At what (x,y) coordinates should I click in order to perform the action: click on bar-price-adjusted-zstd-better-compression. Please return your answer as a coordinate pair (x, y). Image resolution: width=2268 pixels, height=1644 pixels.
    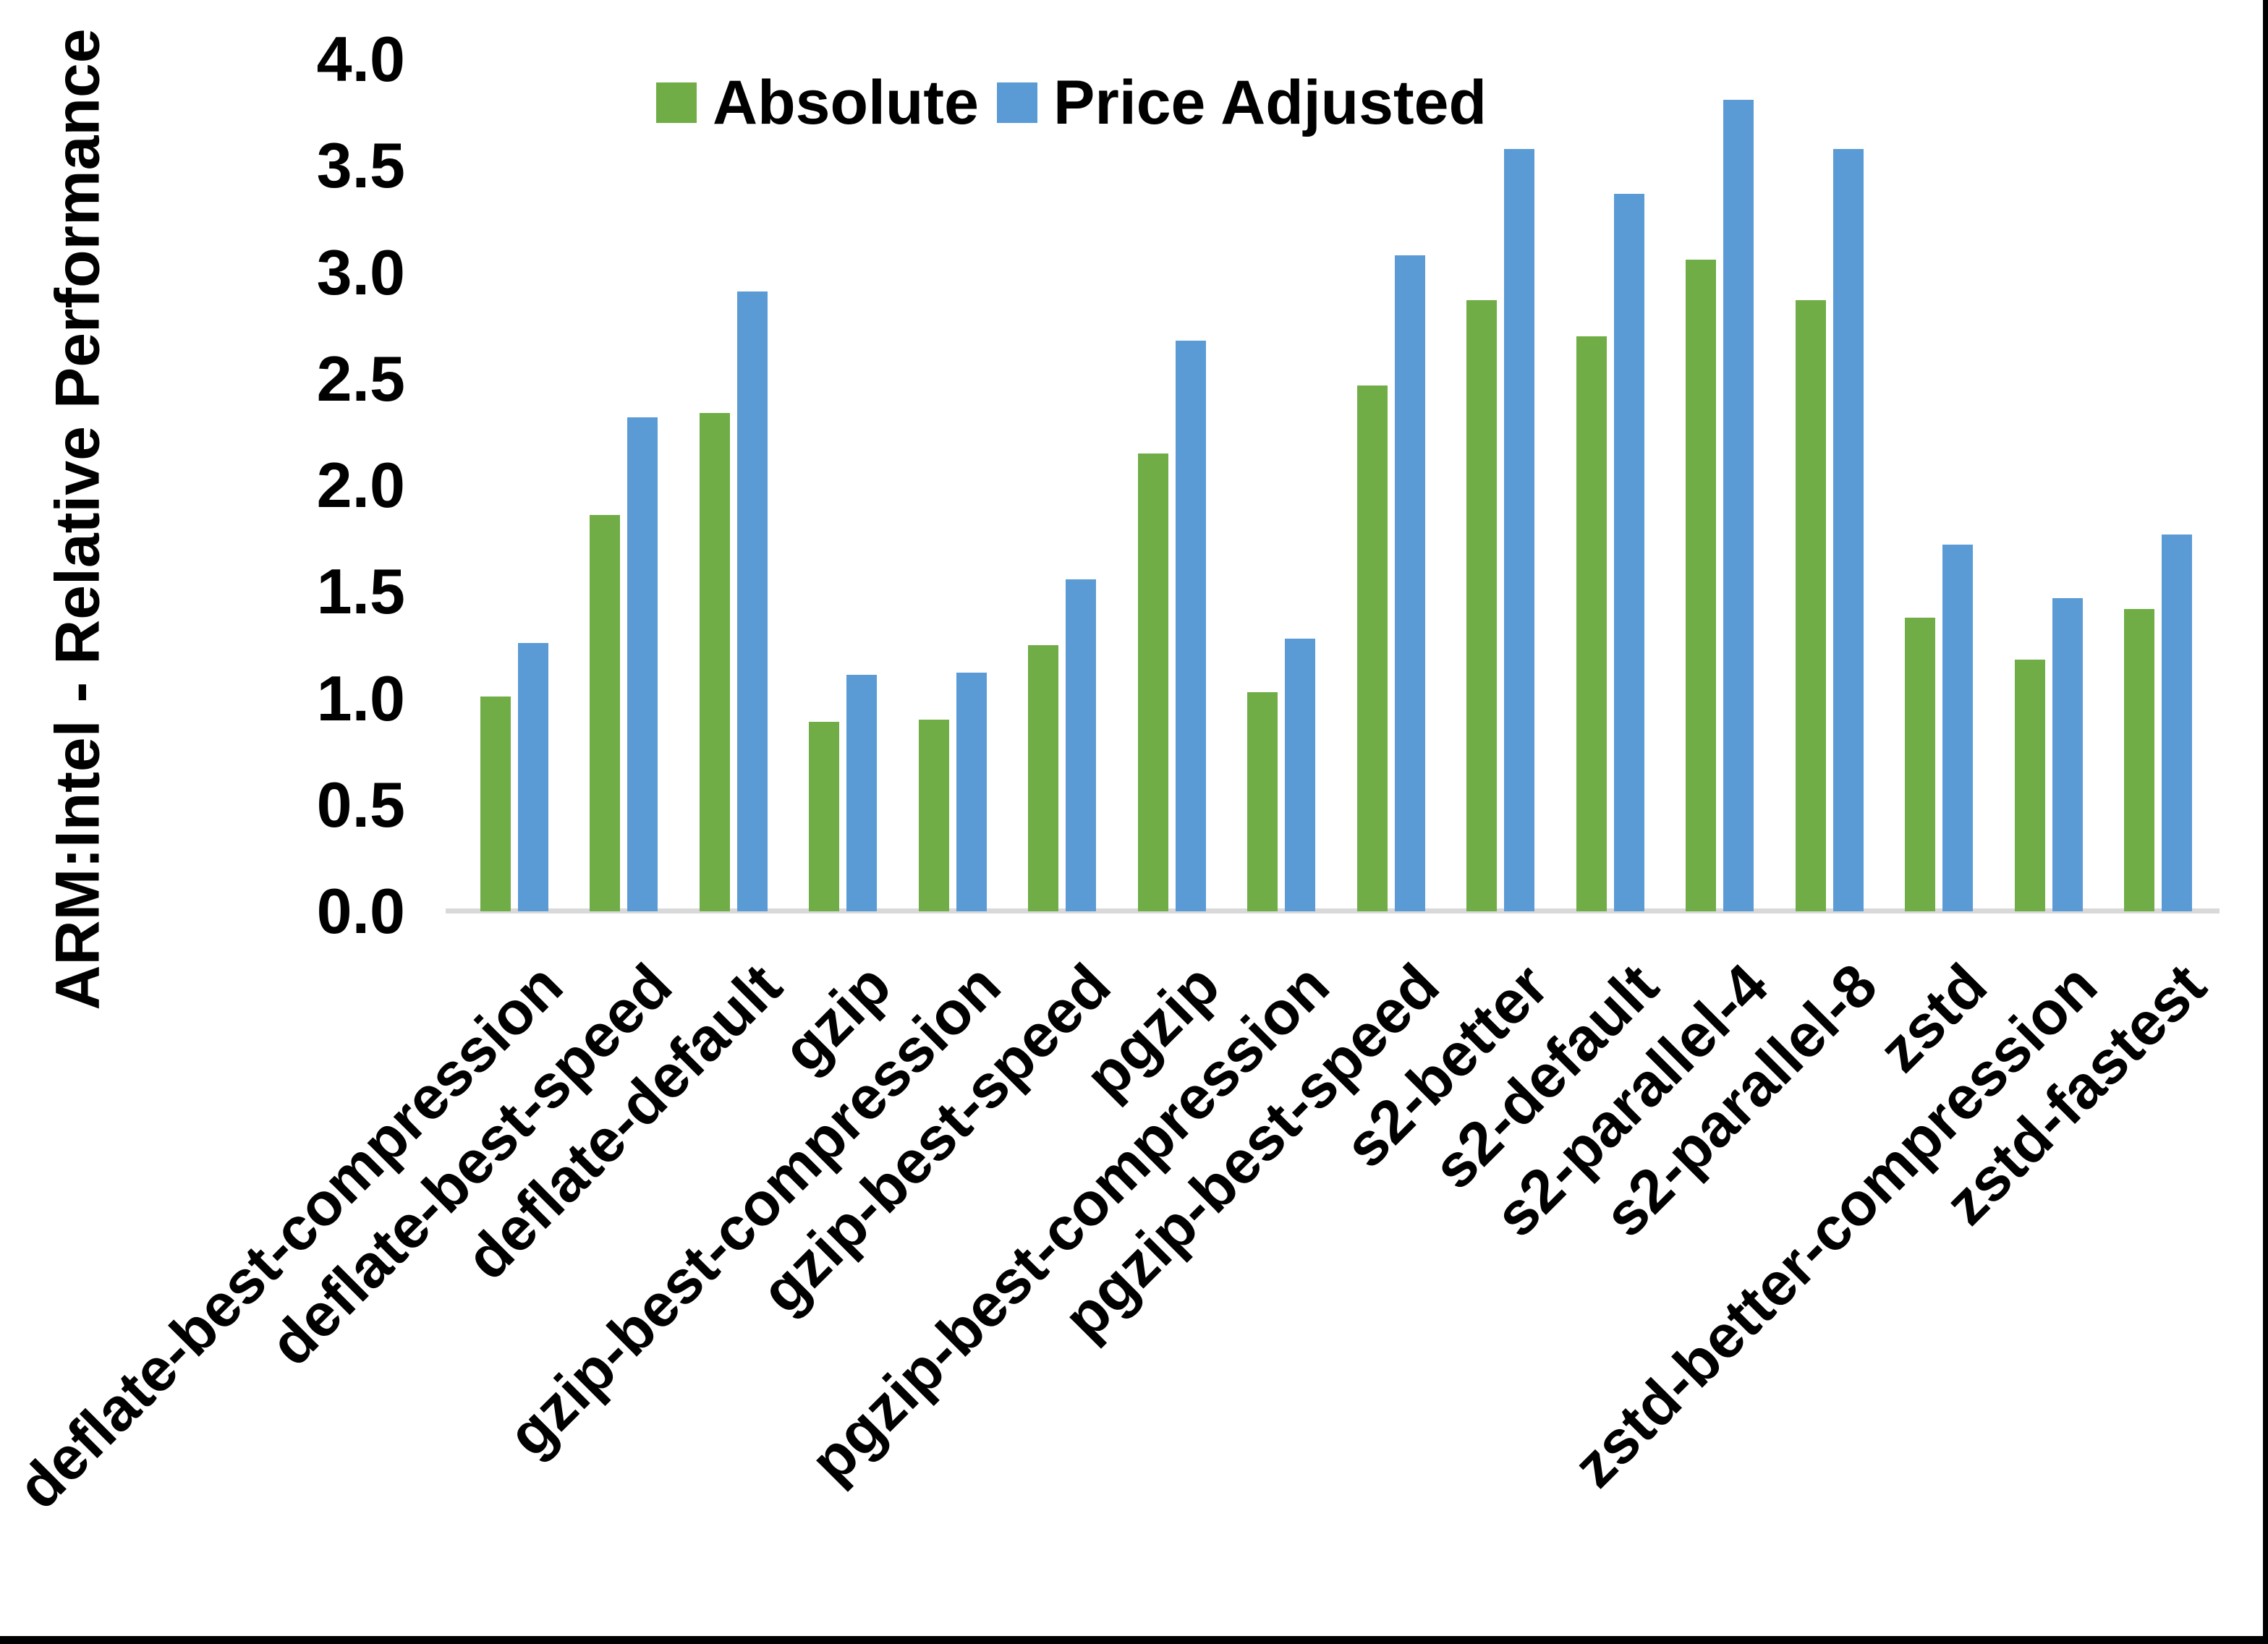
    Looking at the image, I should click on (2067, 754).